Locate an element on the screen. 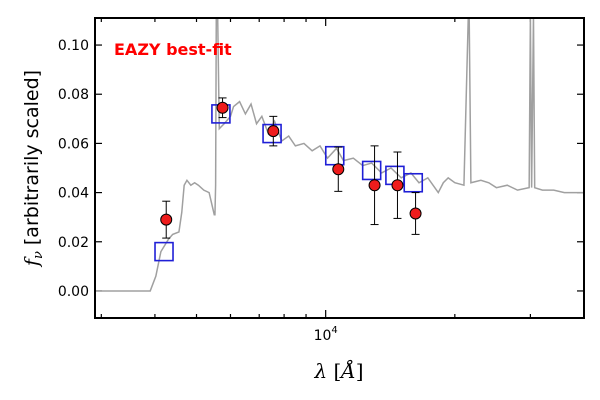 The height and width of the screenshot is (400, 600). x-axis-symbol: λ is located at coordinates (320, 371).